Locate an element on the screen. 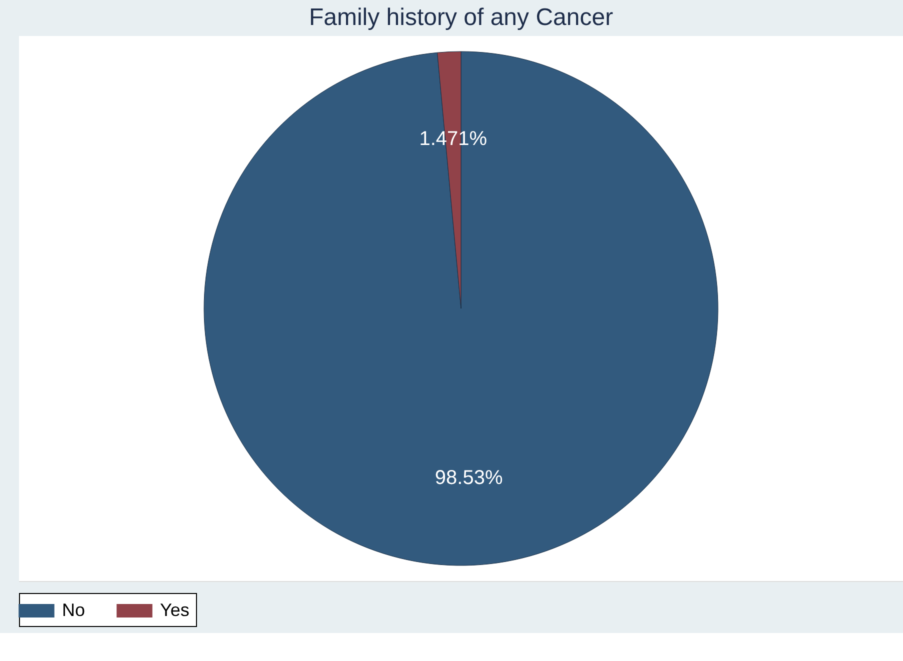  data-label: 98.53% is located at coordinates (468, 477).